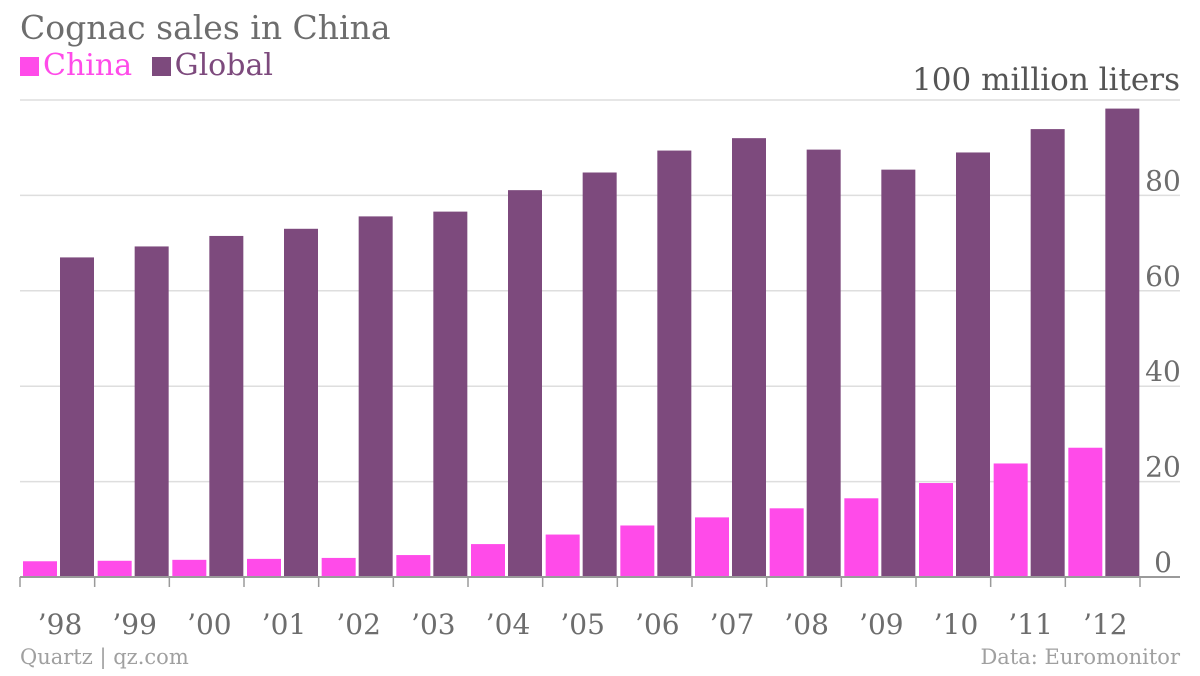 The width and height of the screenshot is (1200, 676). Describe the element at coordinates (223, 65) in the screenshot. I see `legend-label-global: Global` at that location.